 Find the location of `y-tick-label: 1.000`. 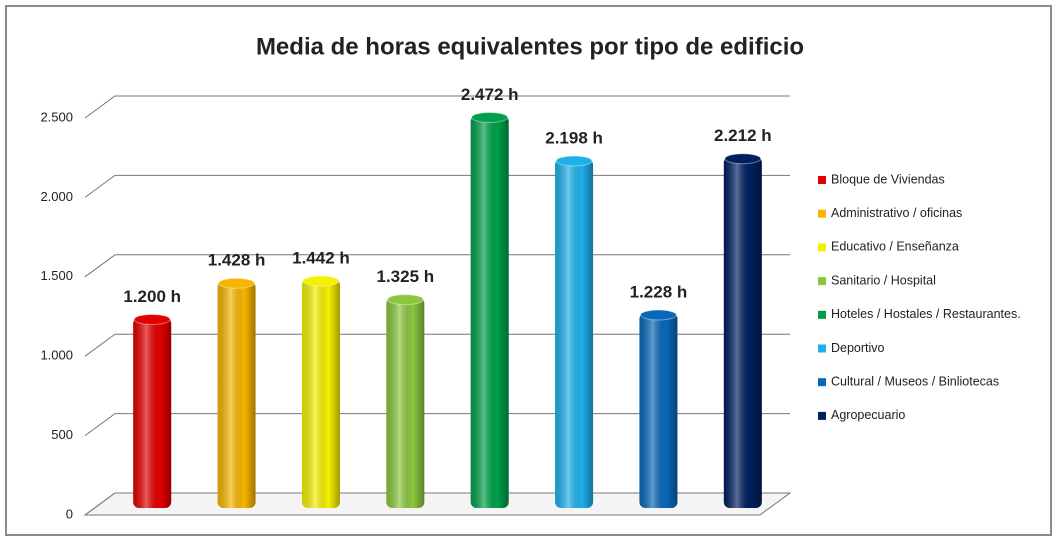

y-tick-label: 1.000 is located at coordinates (56, 355).